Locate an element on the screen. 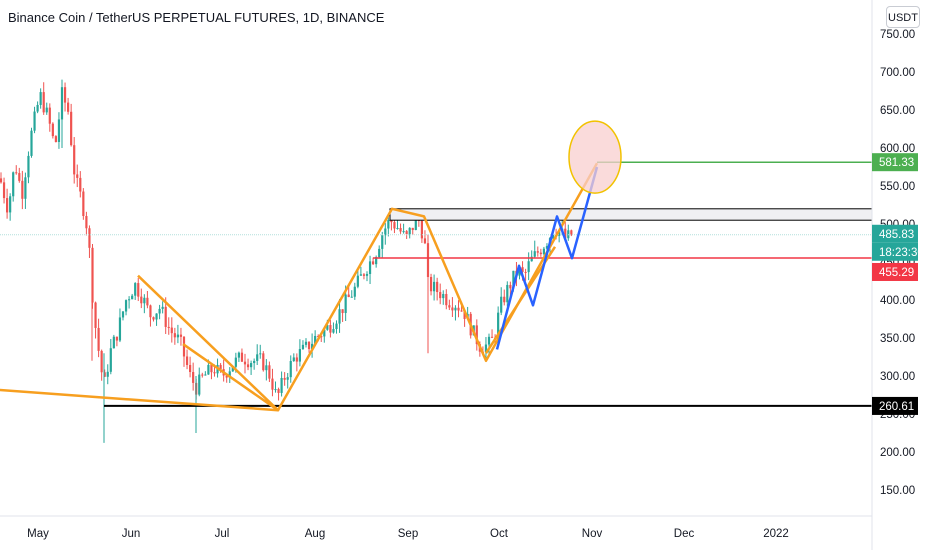 This screenshot has width=932, height=550. x-axis: May Jun Jul Aug Sep Oct Nov Dec 2022 is located at coordinates (436, 527).